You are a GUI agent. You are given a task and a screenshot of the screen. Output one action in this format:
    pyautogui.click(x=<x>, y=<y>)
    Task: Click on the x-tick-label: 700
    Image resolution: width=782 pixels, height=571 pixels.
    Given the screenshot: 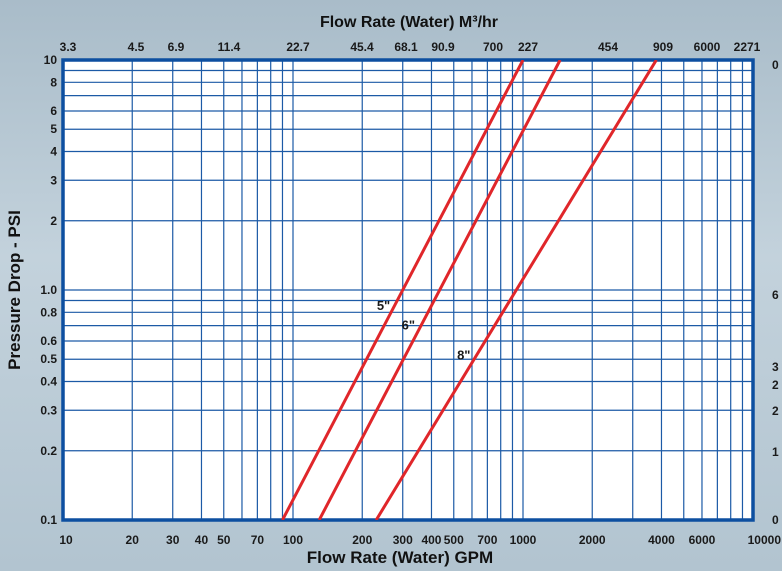 What is the action you would take?
    pyautogui.click(x=487, y=540)
    